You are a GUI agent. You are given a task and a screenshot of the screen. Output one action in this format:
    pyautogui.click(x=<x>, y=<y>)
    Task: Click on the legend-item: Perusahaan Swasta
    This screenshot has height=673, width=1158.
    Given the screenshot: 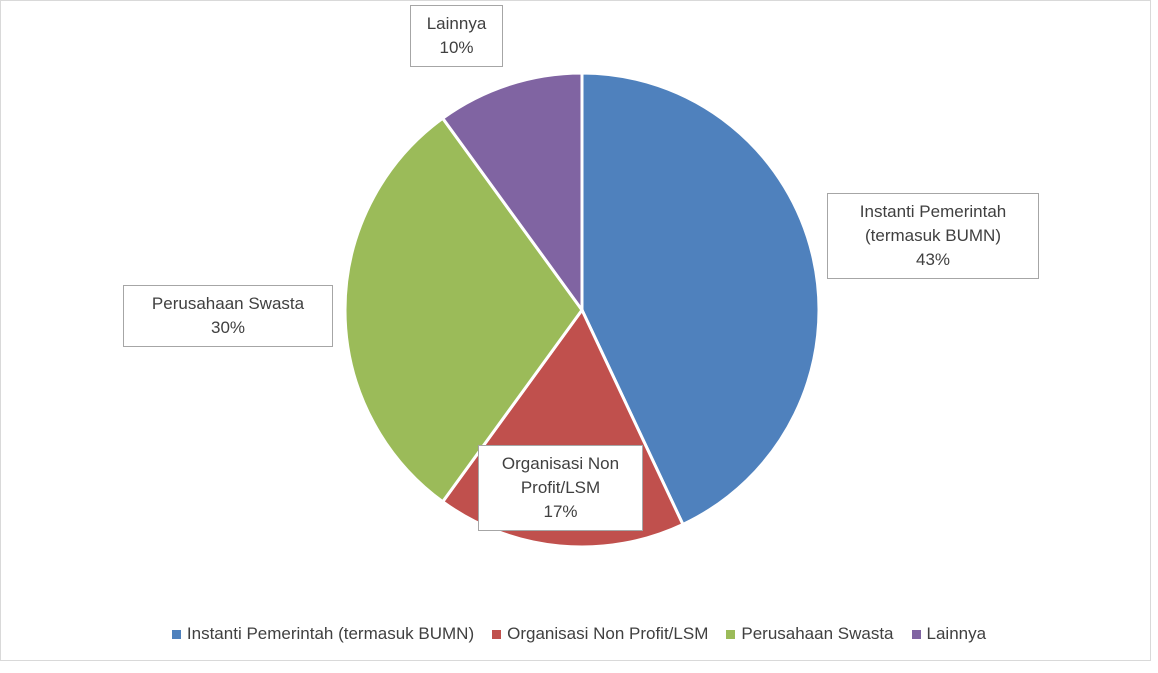 What is the action you would take?
    pyautogui.click(x=810, y=634)
    